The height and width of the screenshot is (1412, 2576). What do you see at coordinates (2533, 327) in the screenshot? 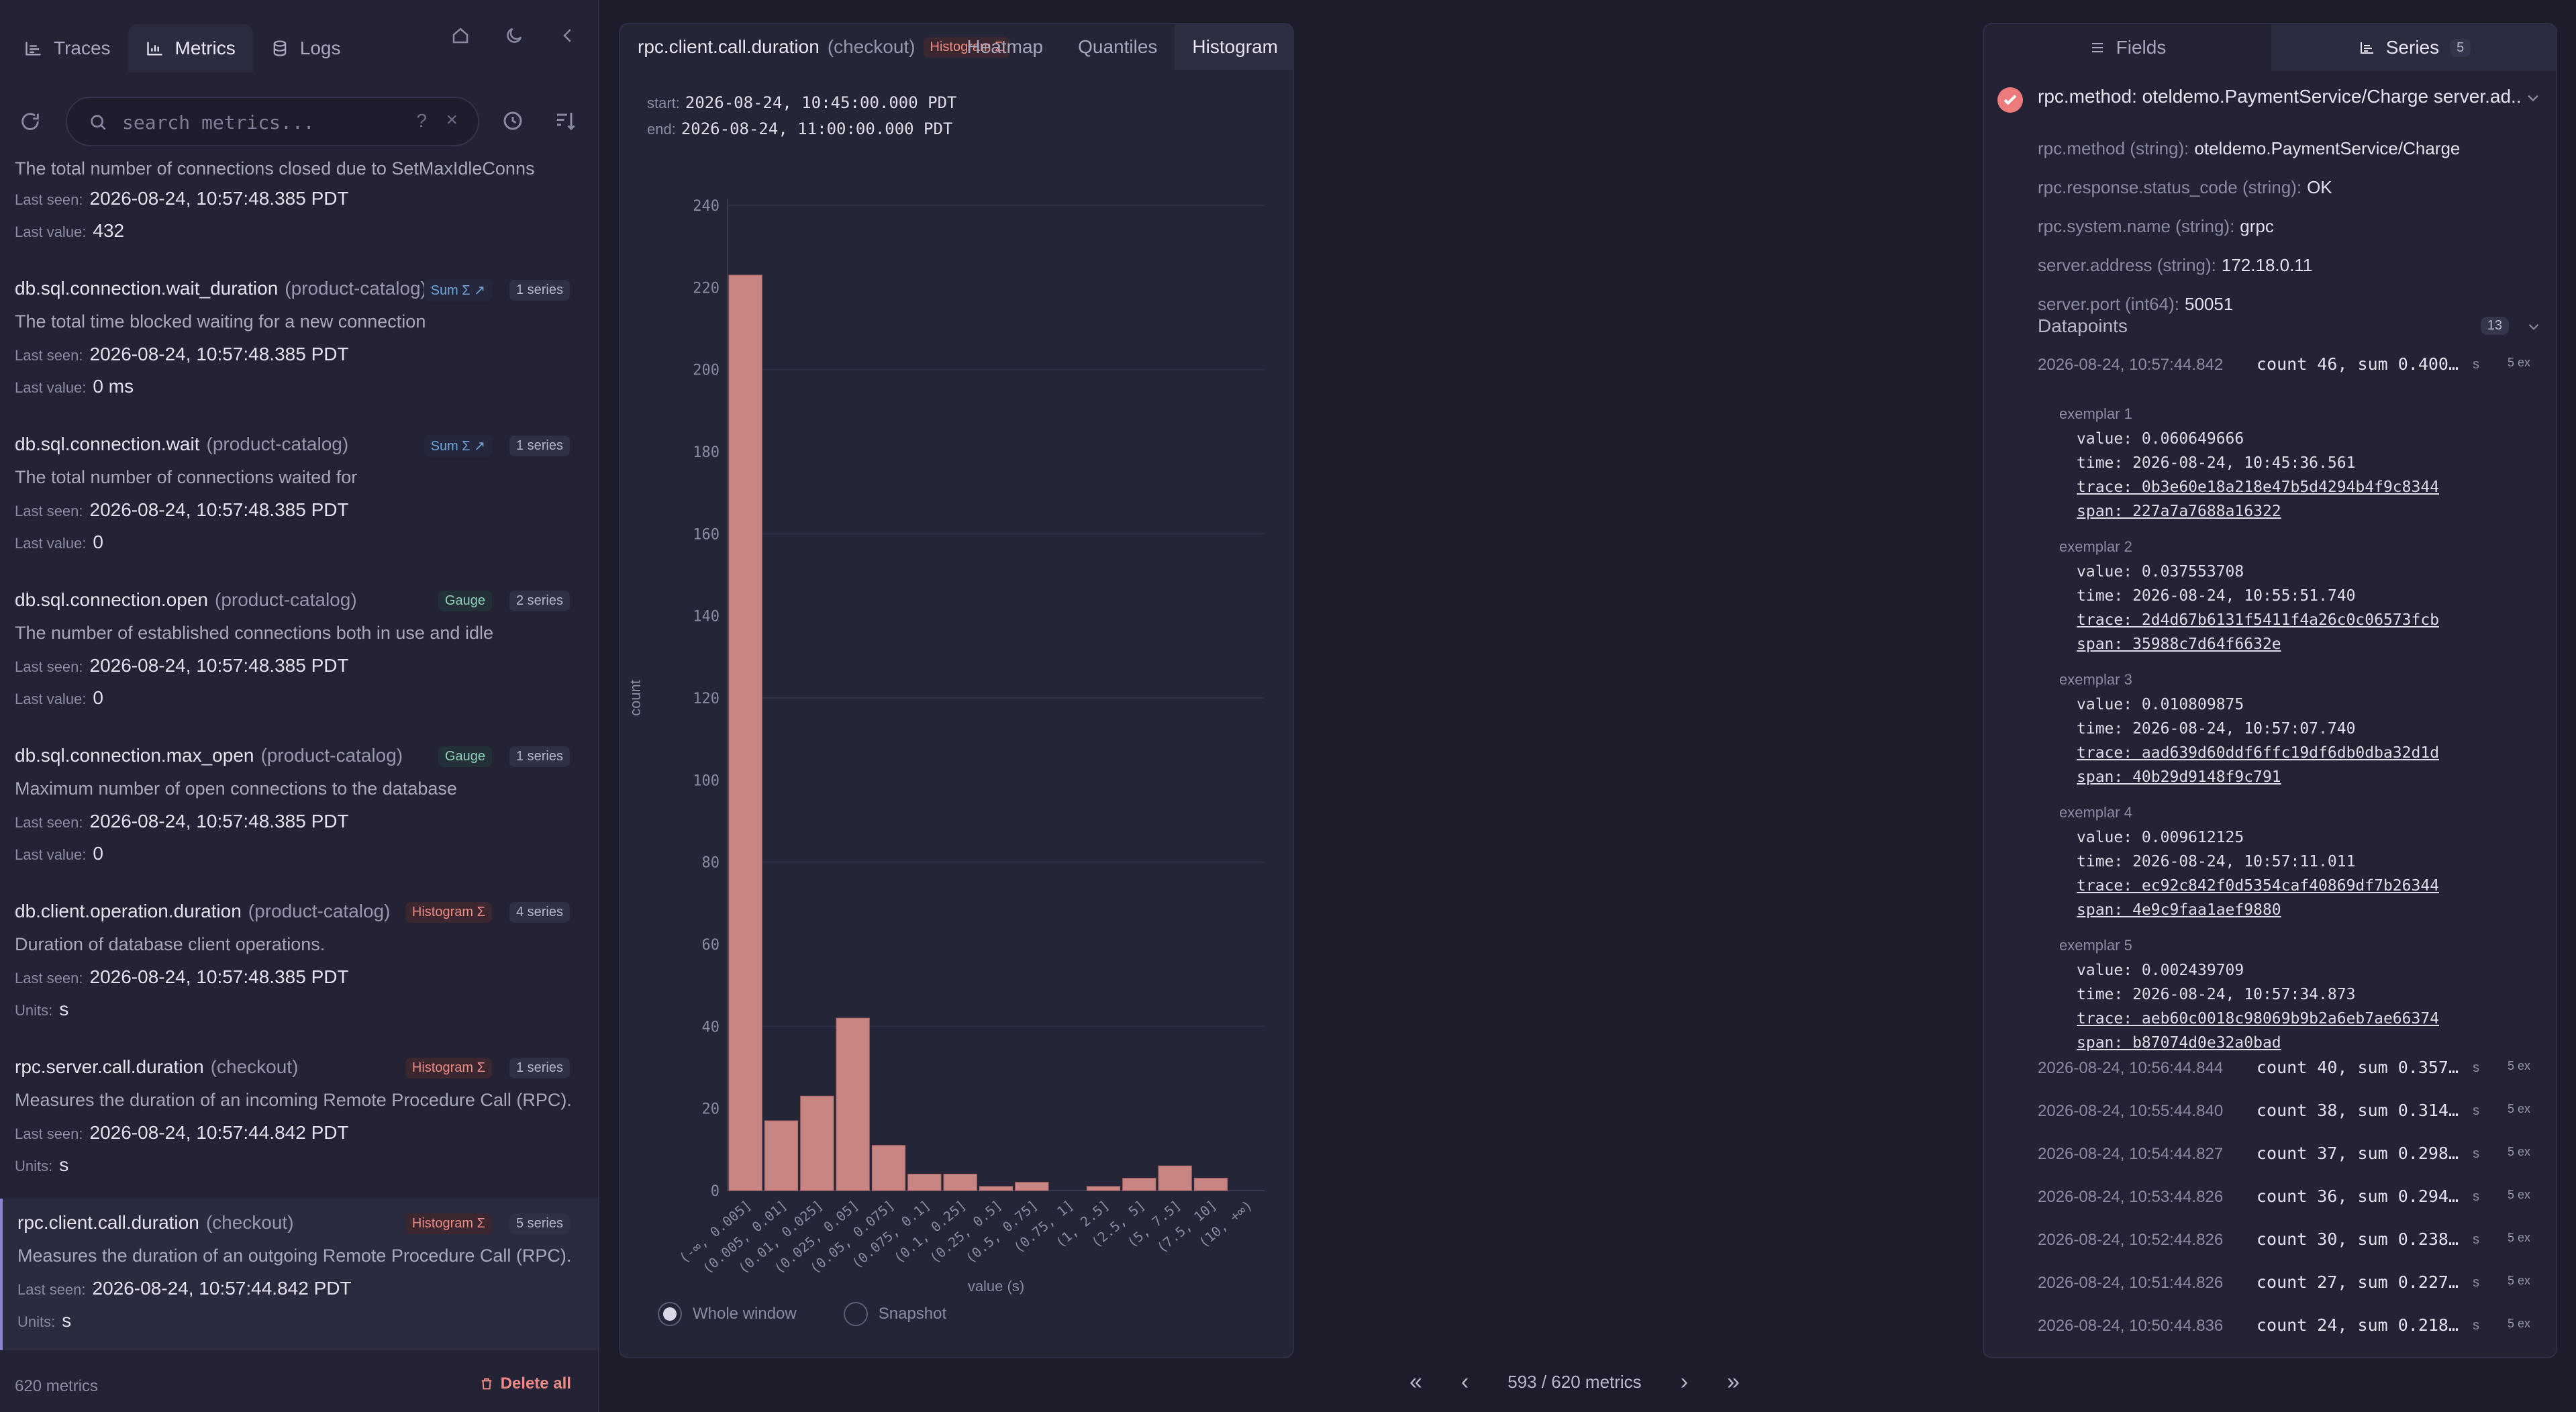
I see `datapoints-chevron-down-icon` at bounding box center [2533, 327].